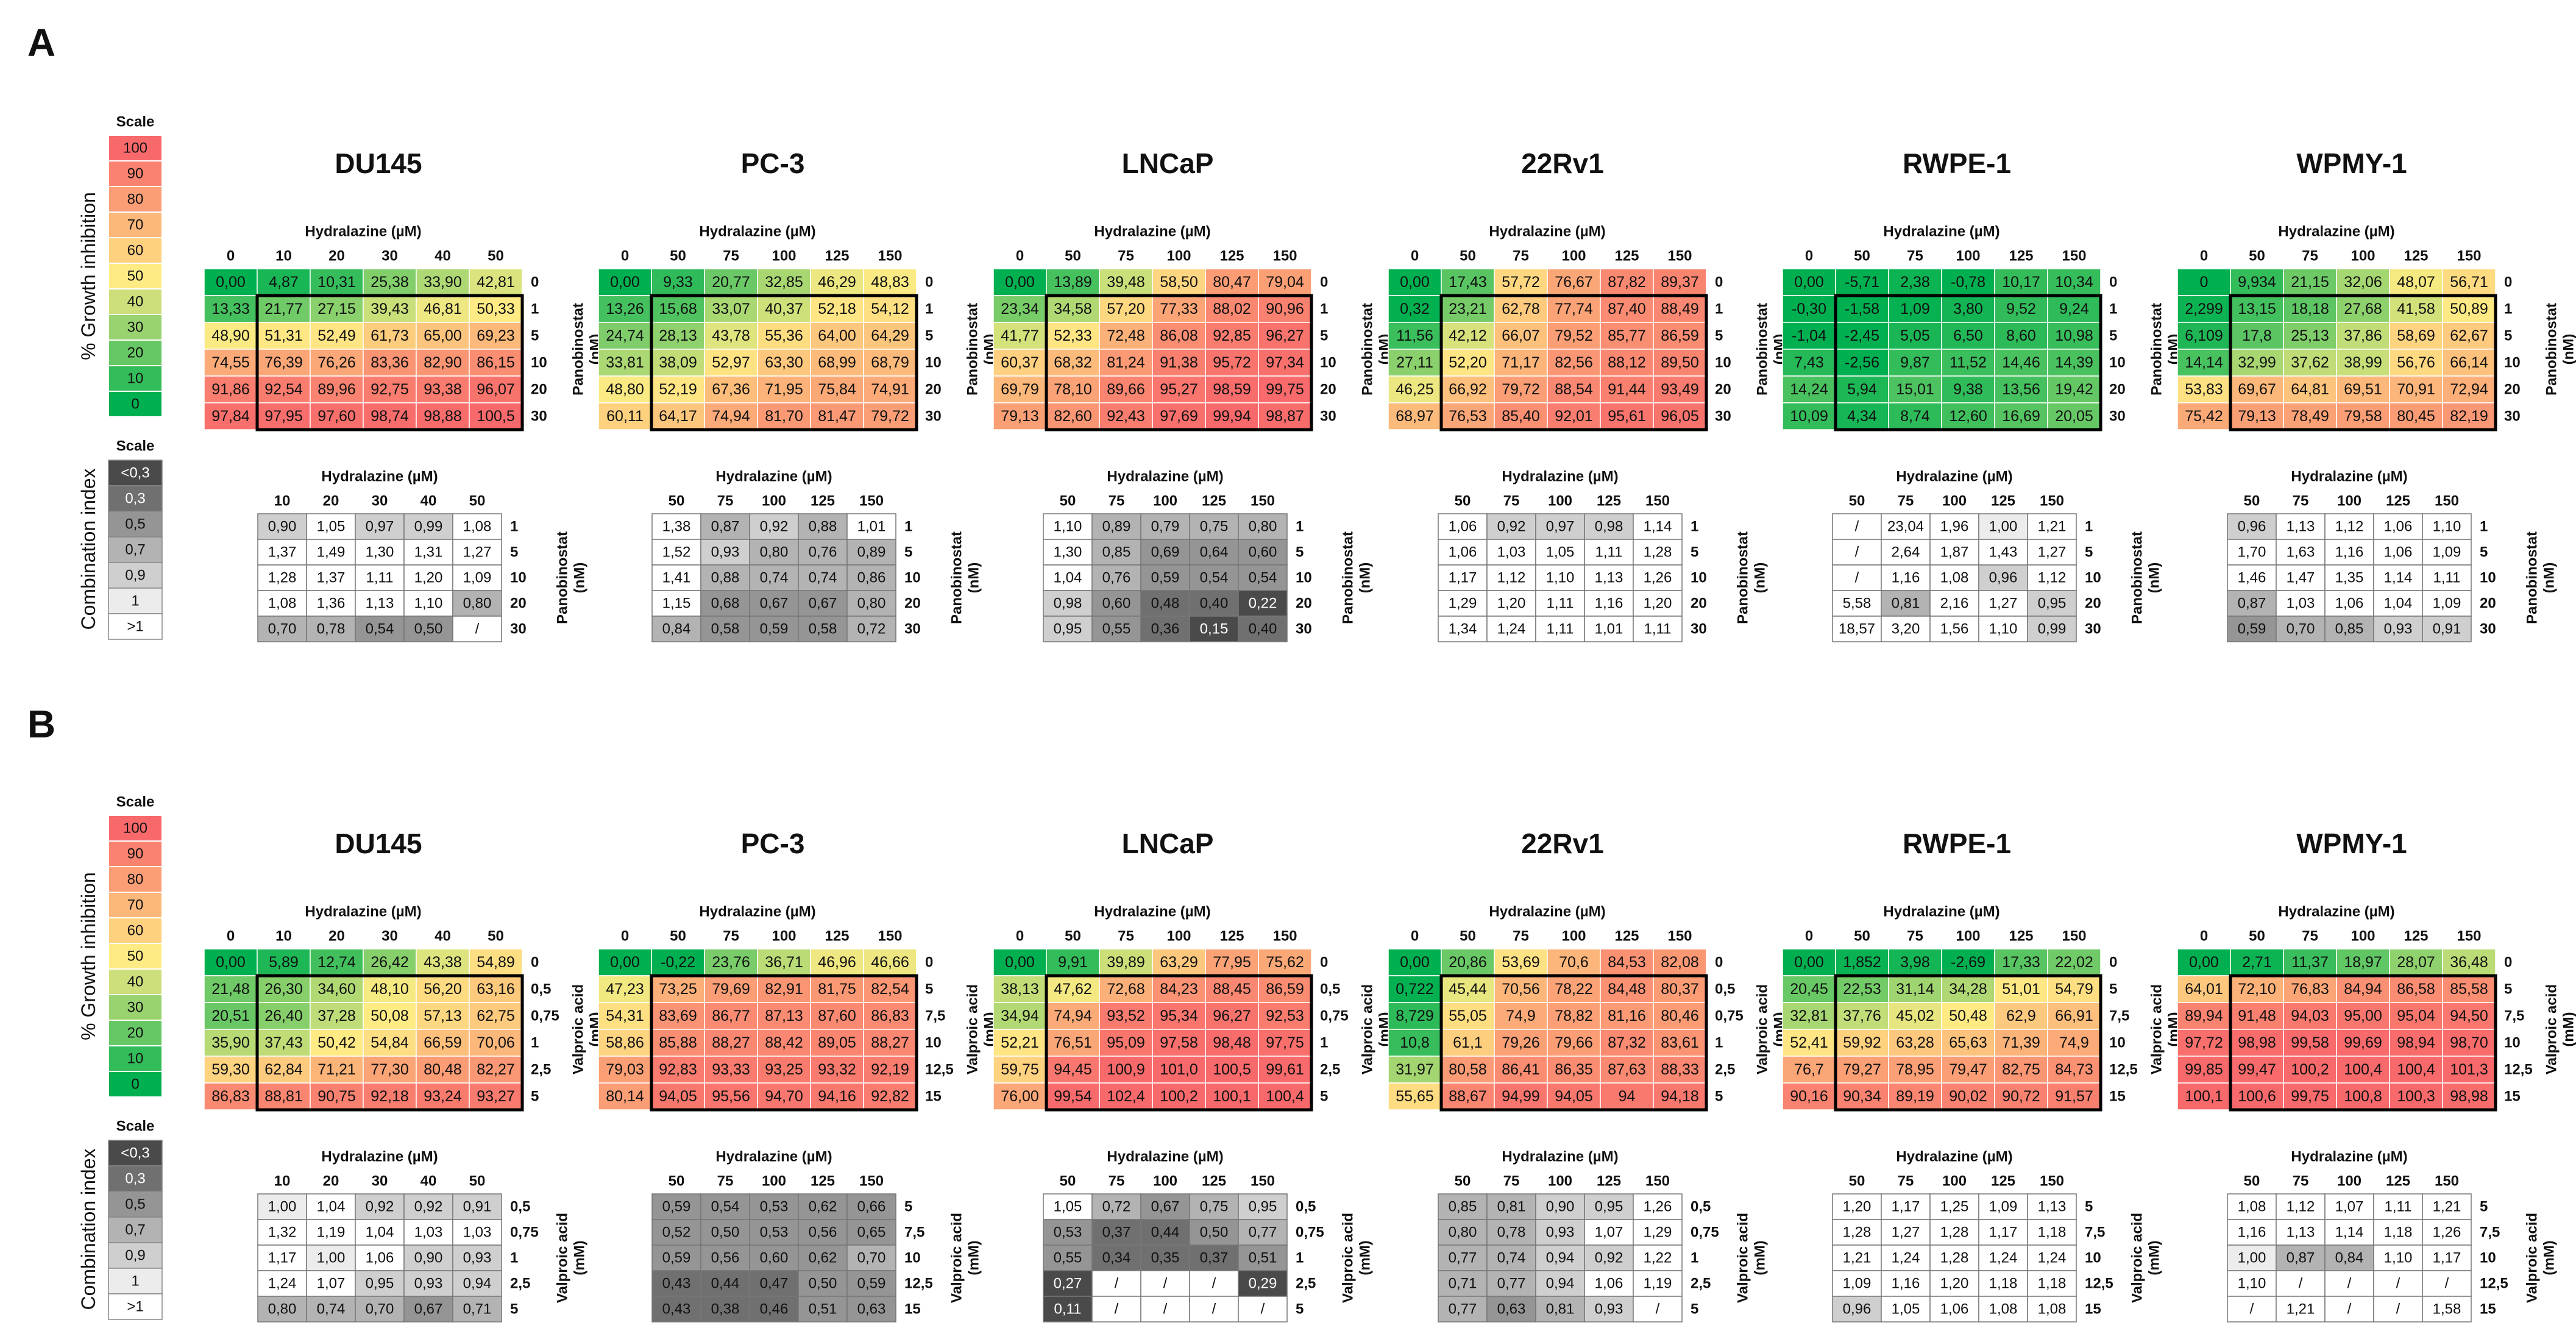 Image resolution: width=2576 pixels, height=1342 pixels. I want to click on pb-pc3-x-tick: 150, so click(890, 936).